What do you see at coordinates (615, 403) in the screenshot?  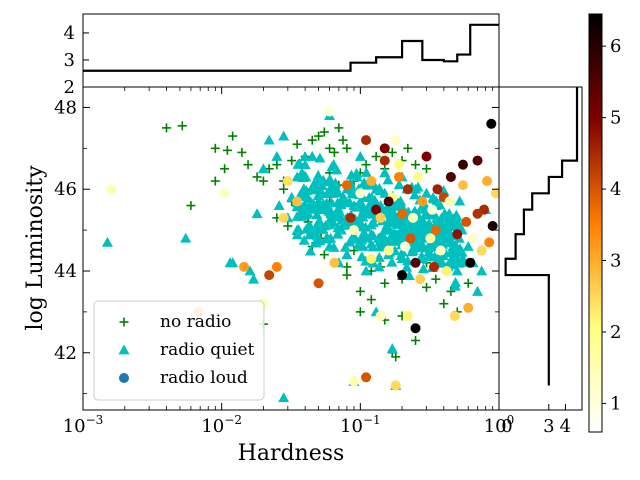 I see `colorbar-tick-label: 1` at bounding box center [615, 403].